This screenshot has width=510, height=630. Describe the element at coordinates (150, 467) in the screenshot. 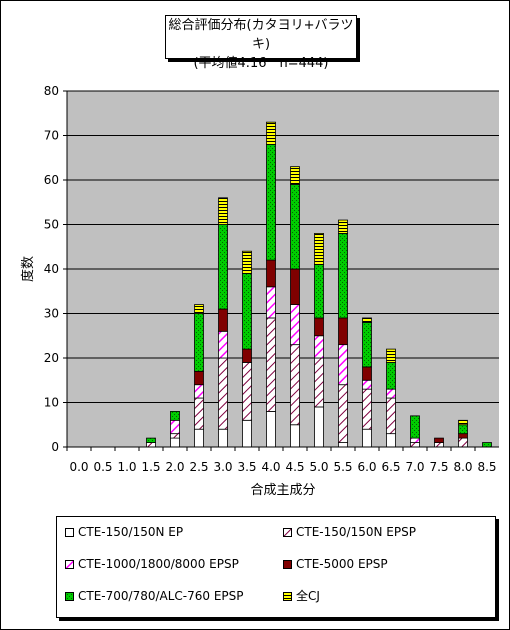

I see `x-tick-label: 1.5` at that location.